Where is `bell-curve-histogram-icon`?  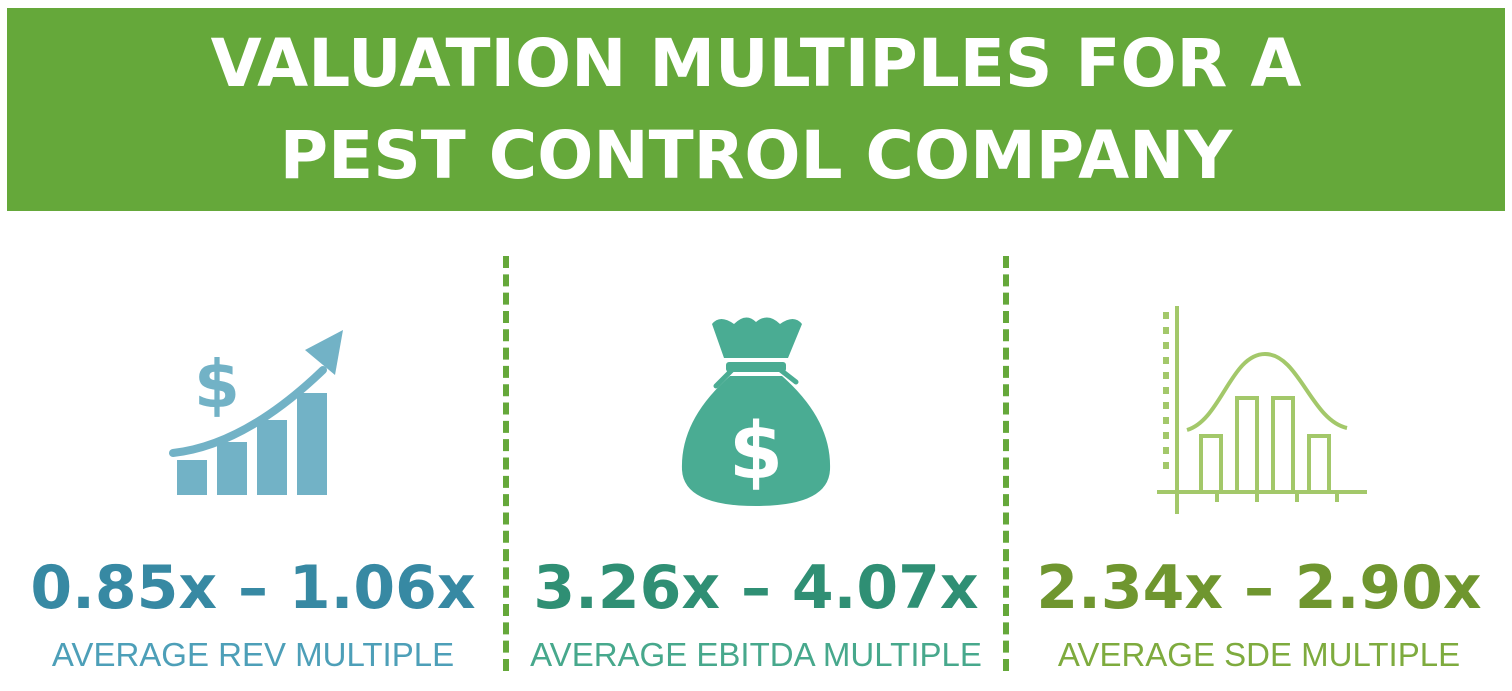
bell-curve-histogram-icon is located at coordinates (1262, 410).